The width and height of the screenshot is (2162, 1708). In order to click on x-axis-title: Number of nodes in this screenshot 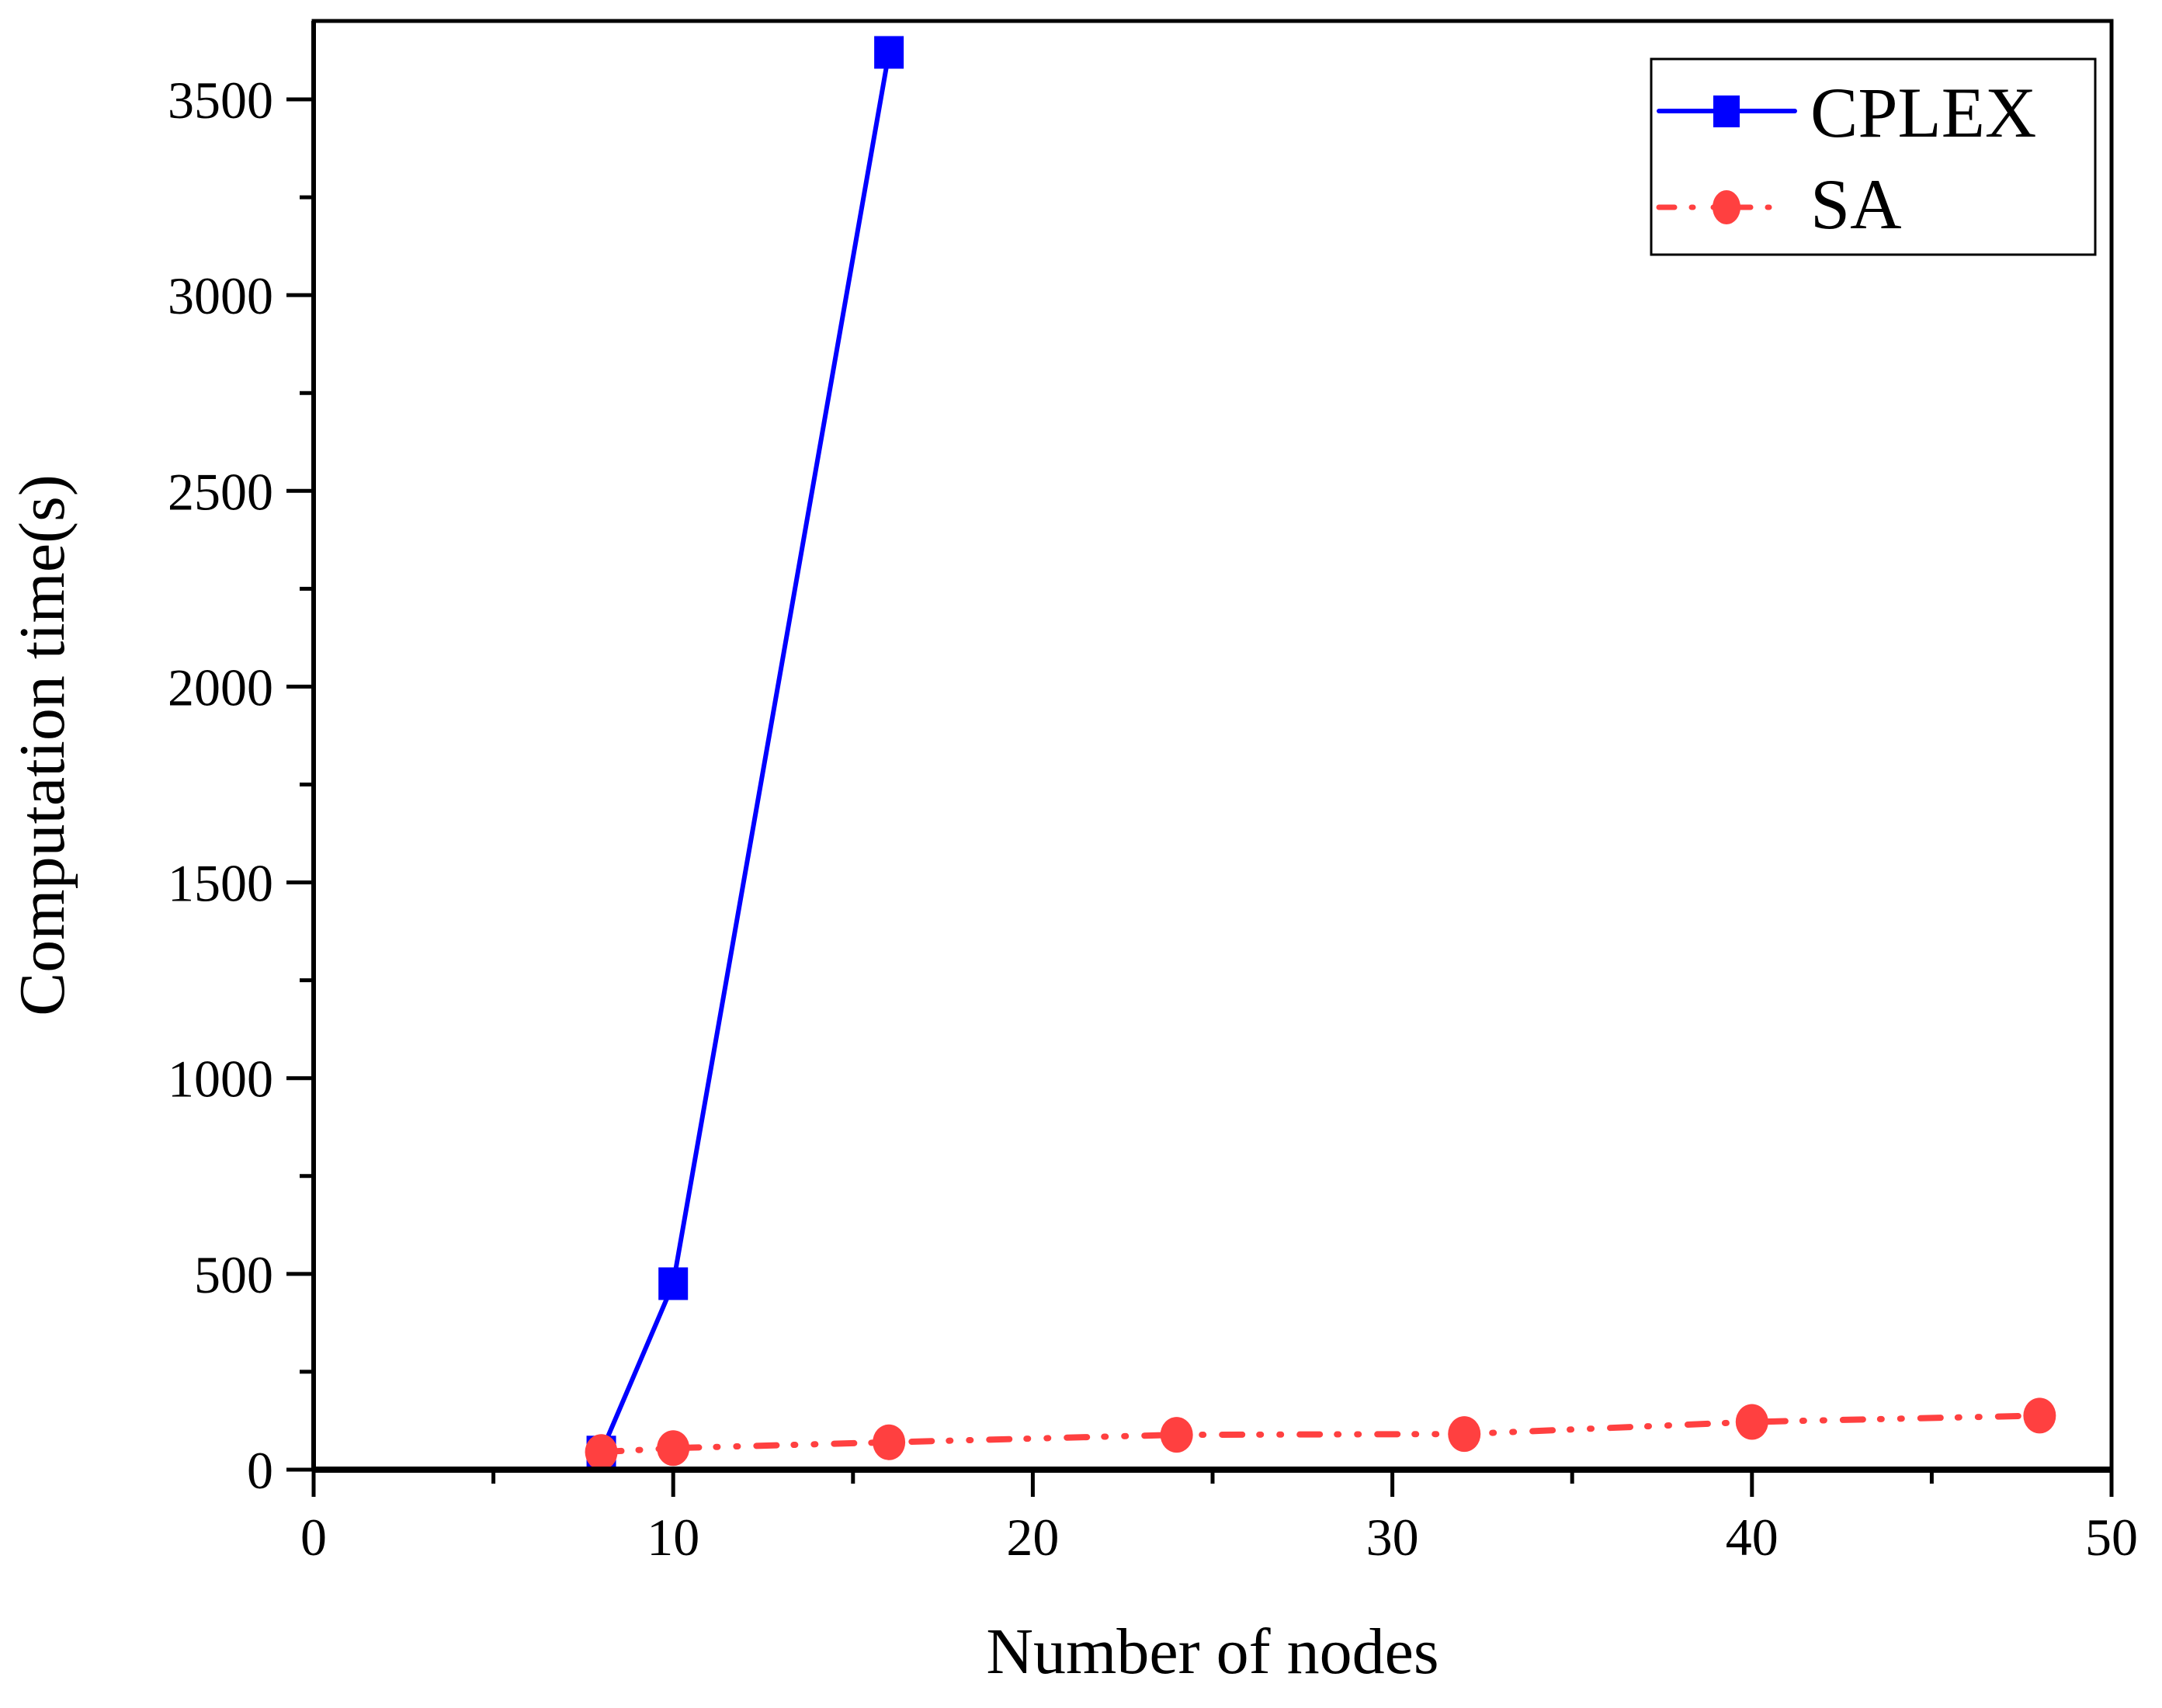, I will do `click(1212, 1652)`.